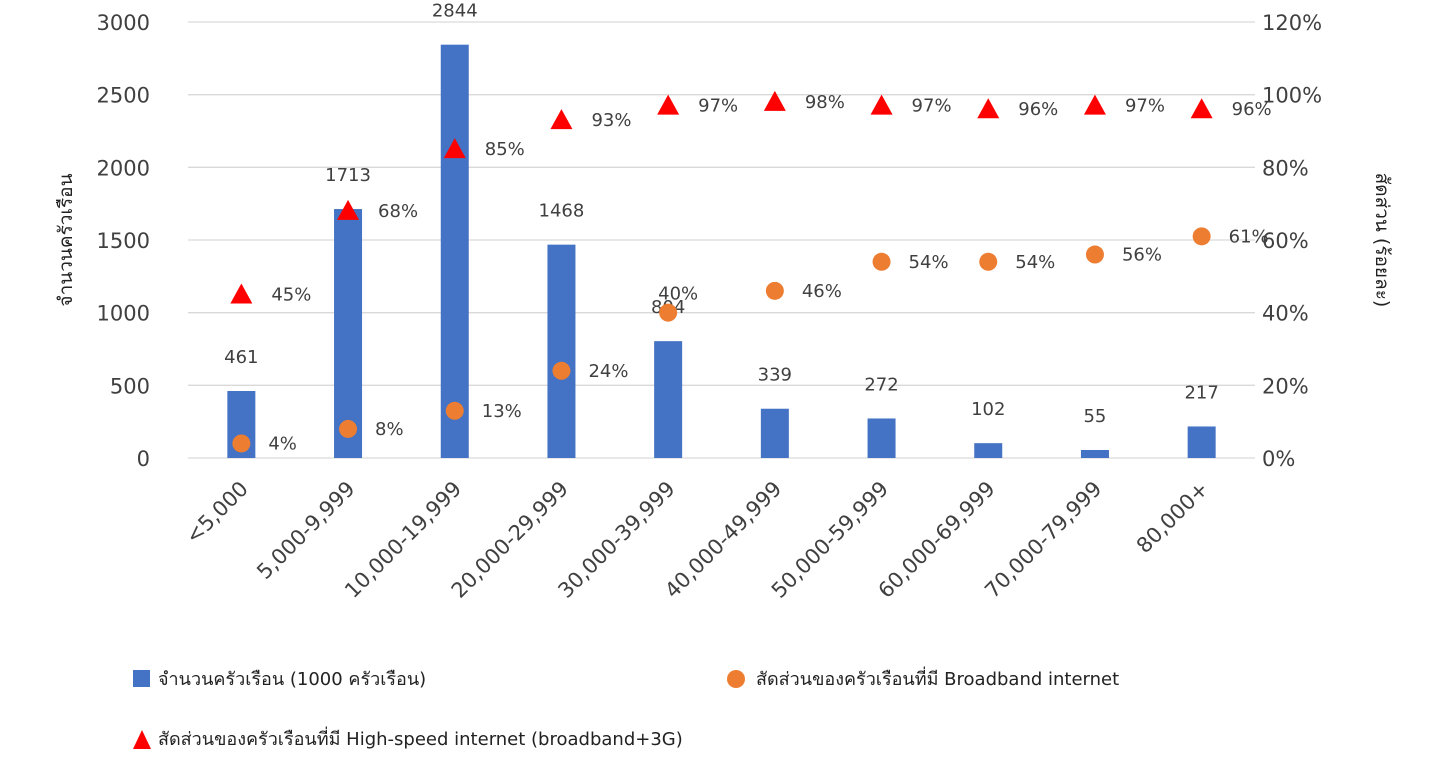 This screenshot has height=784, width=1431. Describe the element at coordinates (282, 443) in the screenshot. I see `broadband-value-label: 4%` at that location.